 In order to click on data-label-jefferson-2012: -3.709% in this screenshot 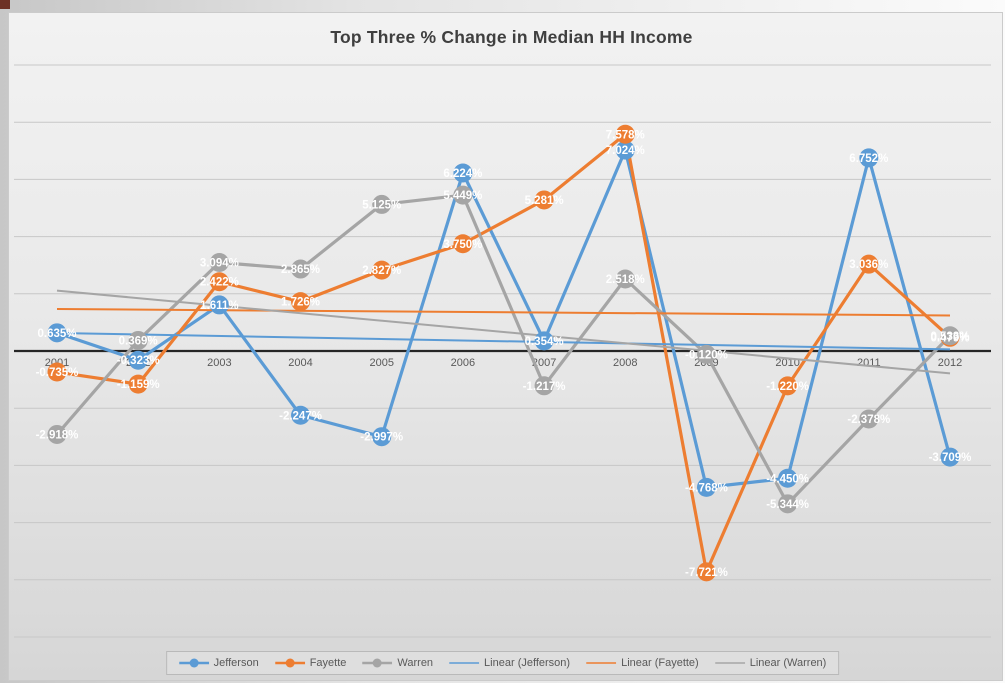, I will do `click(950, 458)`.